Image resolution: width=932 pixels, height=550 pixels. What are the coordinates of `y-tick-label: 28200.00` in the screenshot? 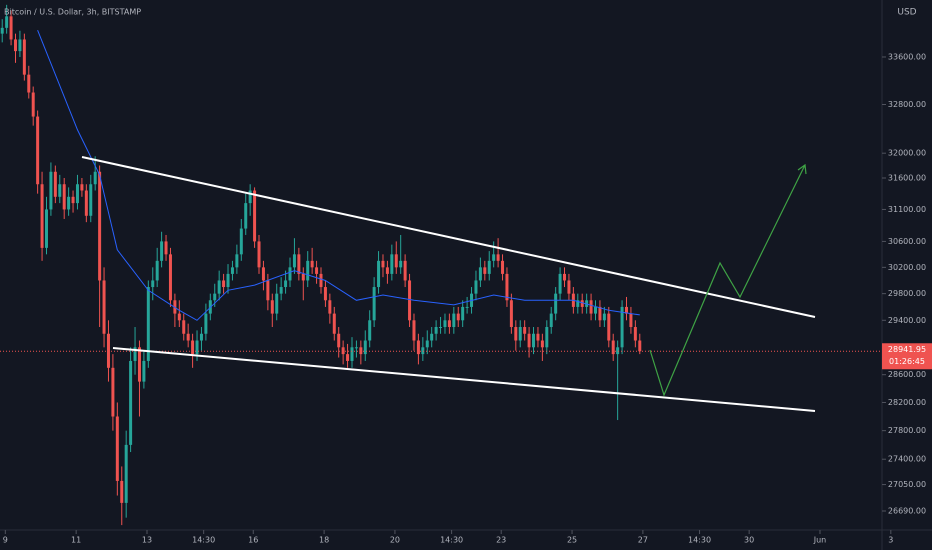 It's located at (907, 402).